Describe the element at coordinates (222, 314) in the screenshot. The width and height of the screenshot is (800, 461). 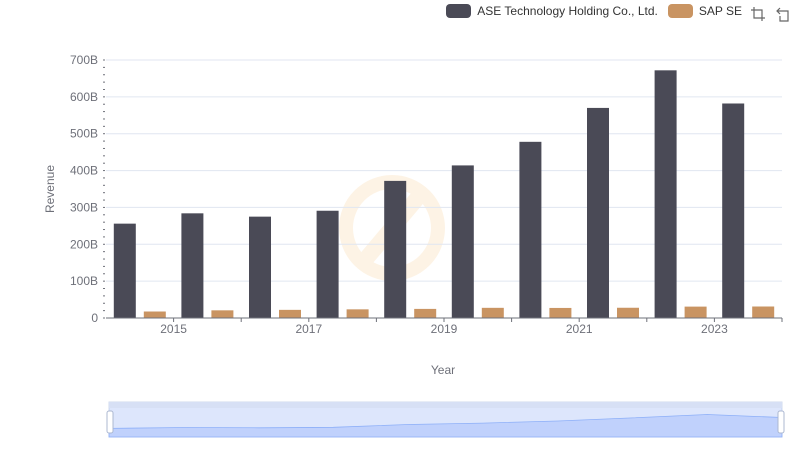
I see `bar-sap-2015` at that location.